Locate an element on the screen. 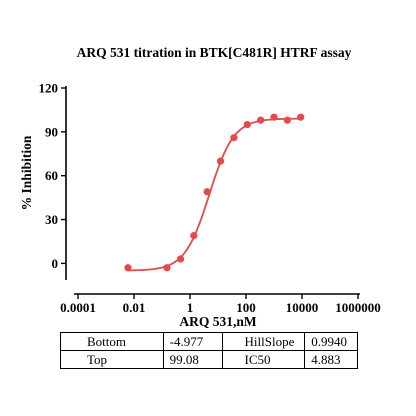 The image size is (416, 416). table-cell: Bottom is located at coordinates (112, 341).